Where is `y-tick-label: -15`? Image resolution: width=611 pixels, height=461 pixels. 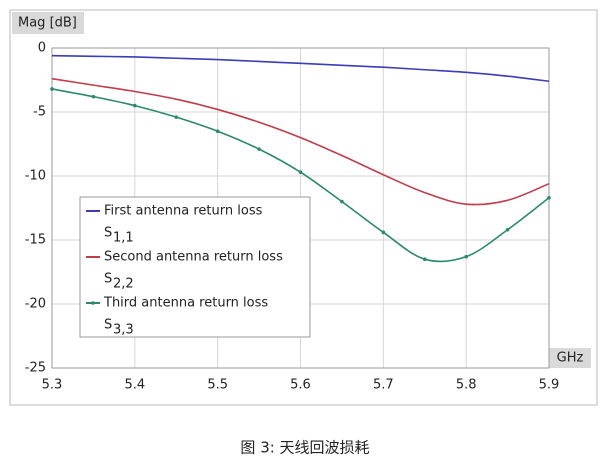 y-tick-label: -15 is located at coordinates (35, 240).